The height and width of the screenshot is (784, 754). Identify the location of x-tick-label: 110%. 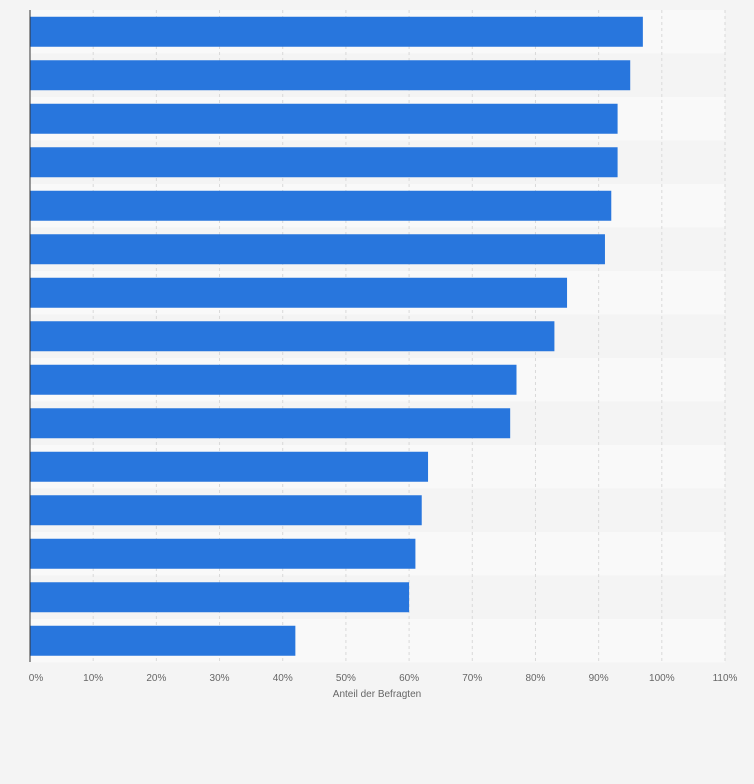
(725, 678).